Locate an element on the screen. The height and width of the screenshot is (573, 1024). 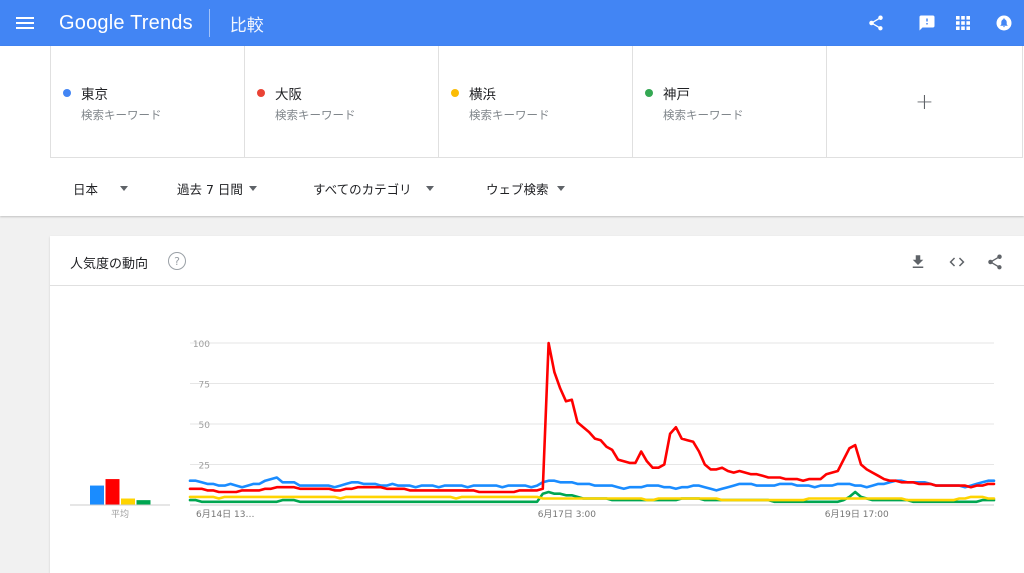
x-axis-labels: 6月14日 13… 6月17日 3:00 6月19日 17:00 is located at coordinates (542, 514).